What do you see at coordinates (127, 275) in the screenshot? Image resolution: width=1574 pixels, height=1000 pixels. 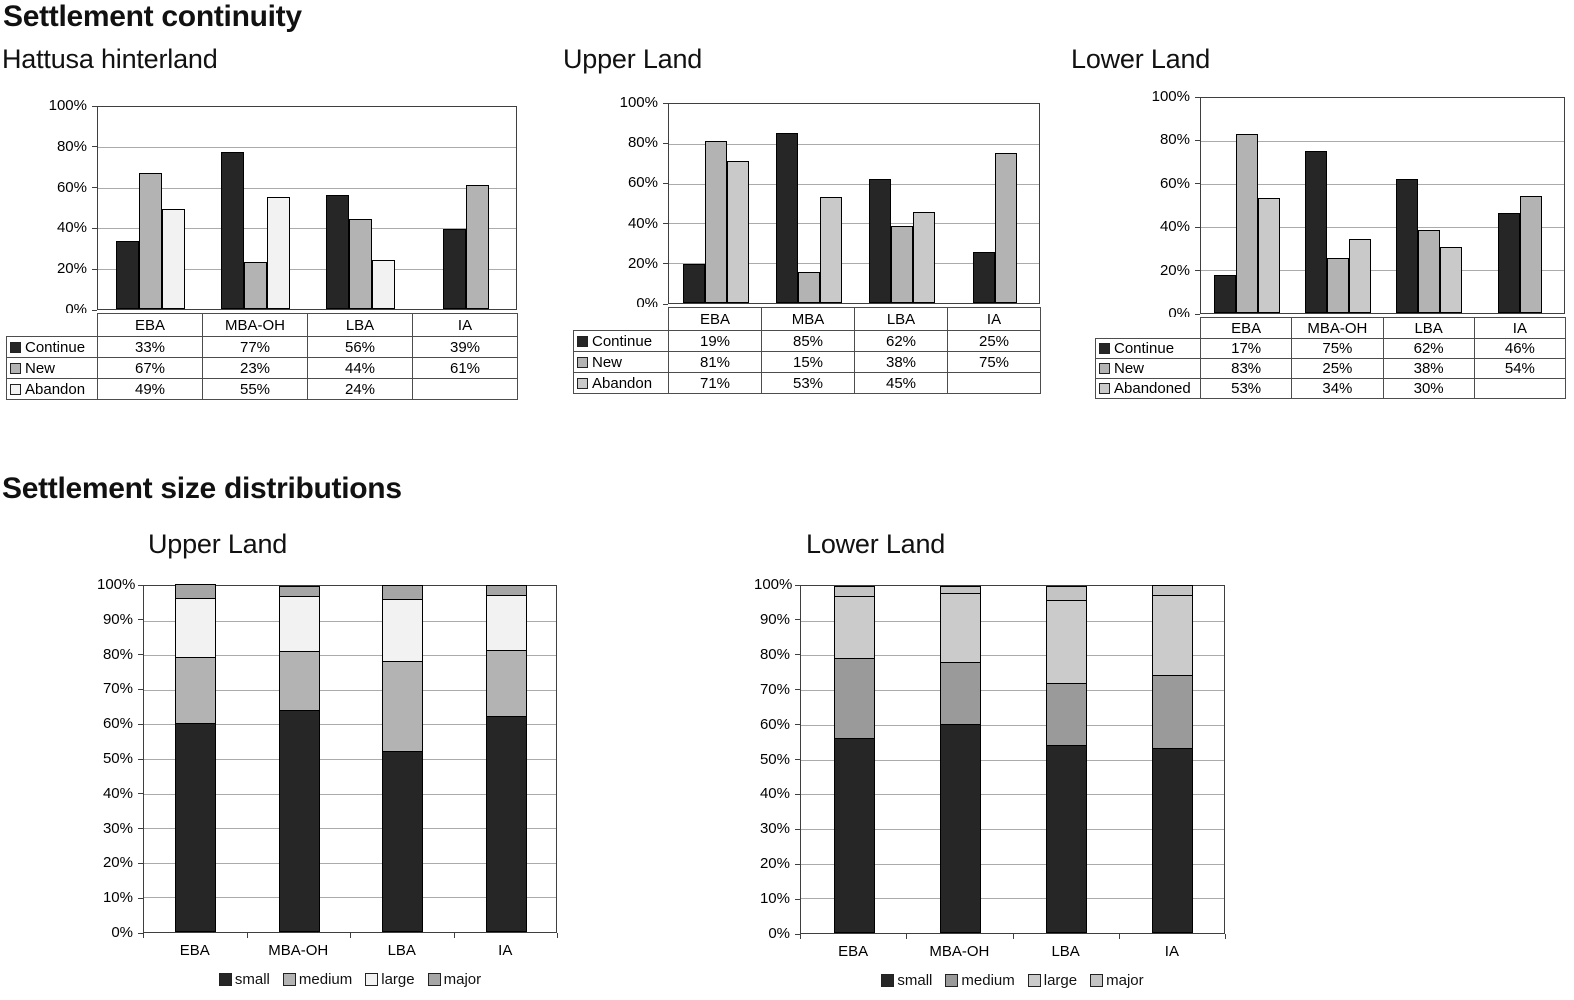 I see `bar-continue-eba` at bounding box center [127, 275].